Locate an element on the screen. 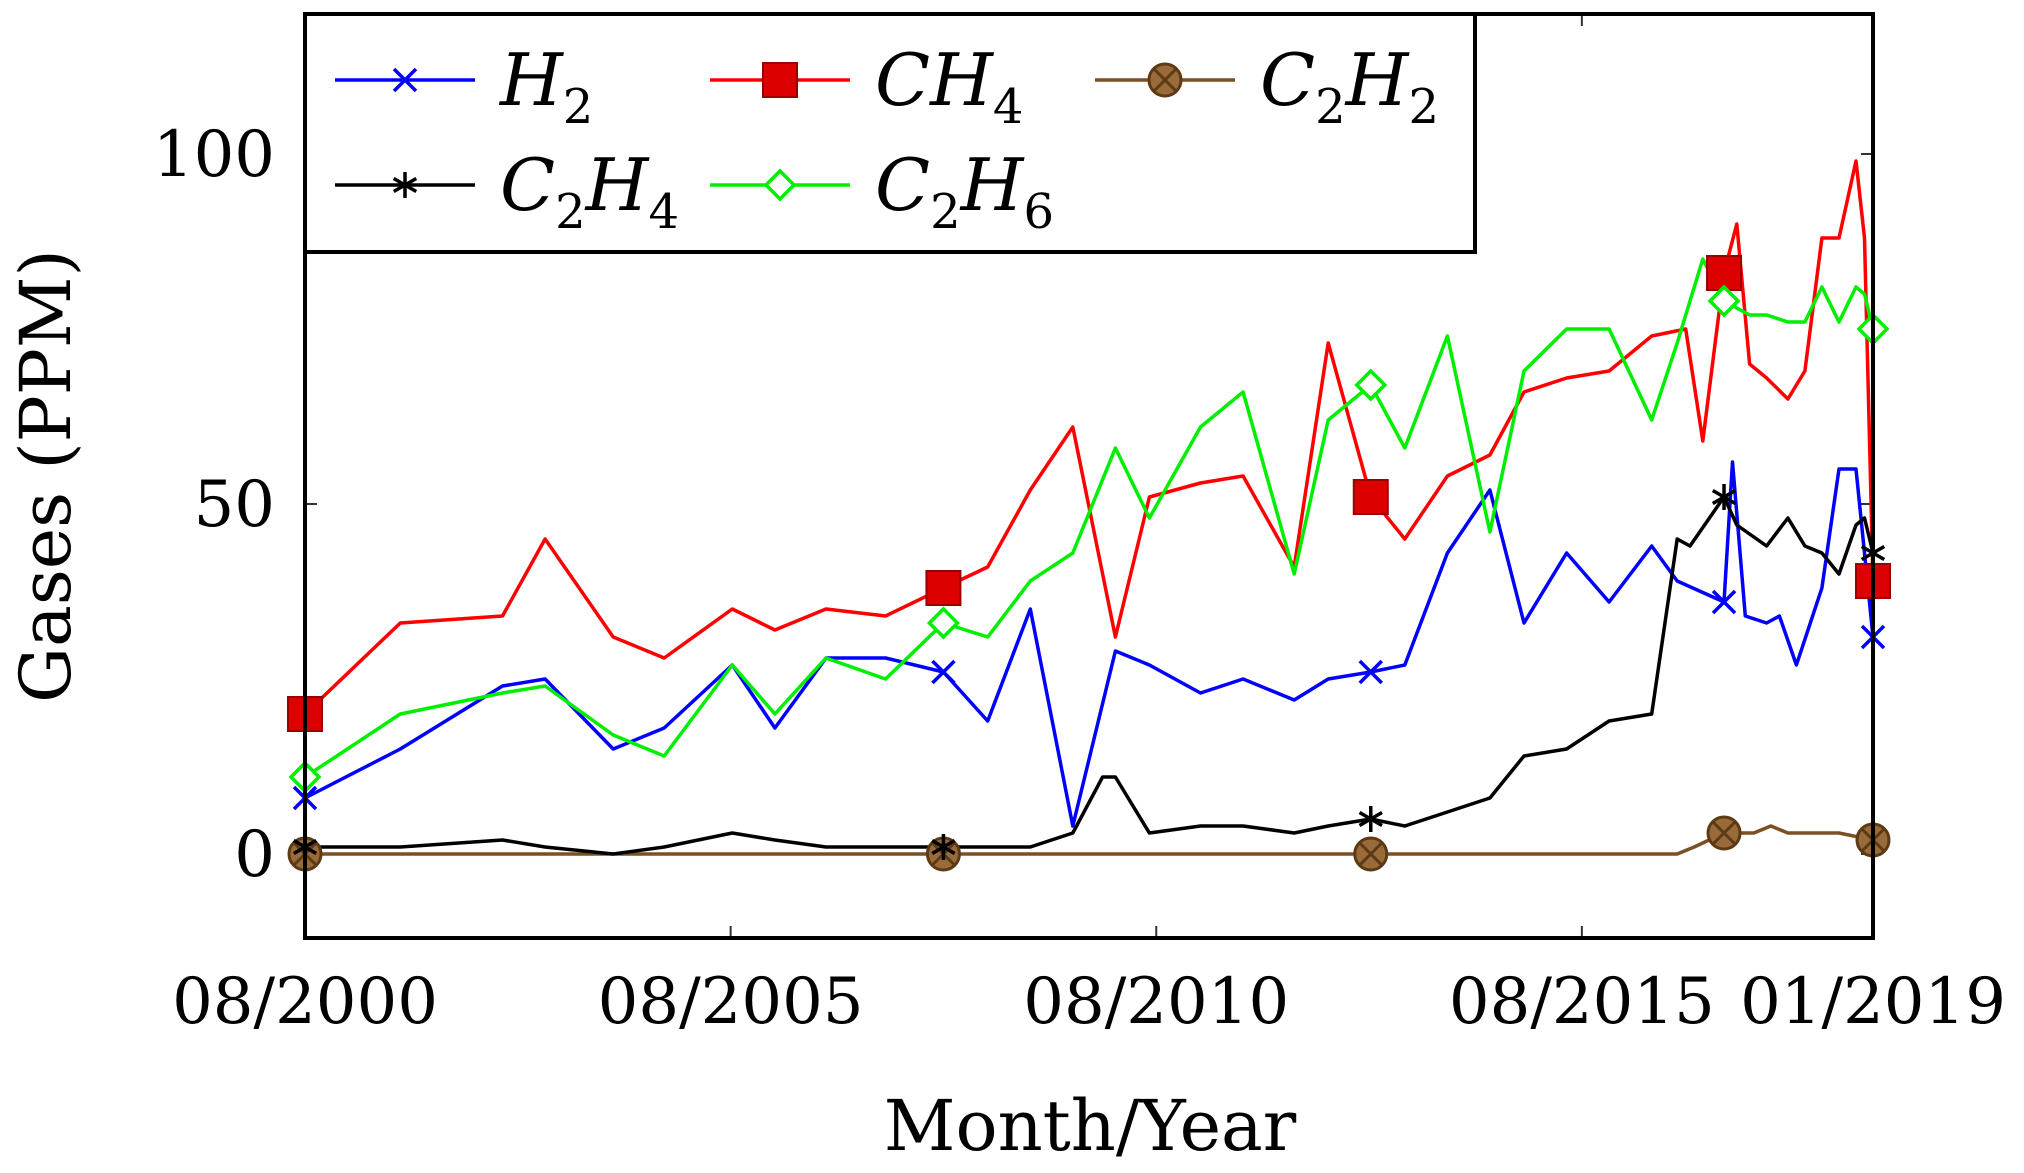 This screenshot has height=1173, width=2024. legend-box is located at coordinates (890, 133).